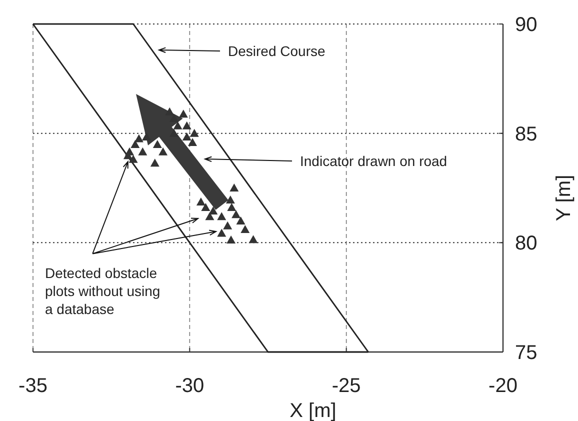  What do you see at coordinates (33, 386) in the screenshot?
I see `x-tick-label: -35` at bounding box center [33, 386].